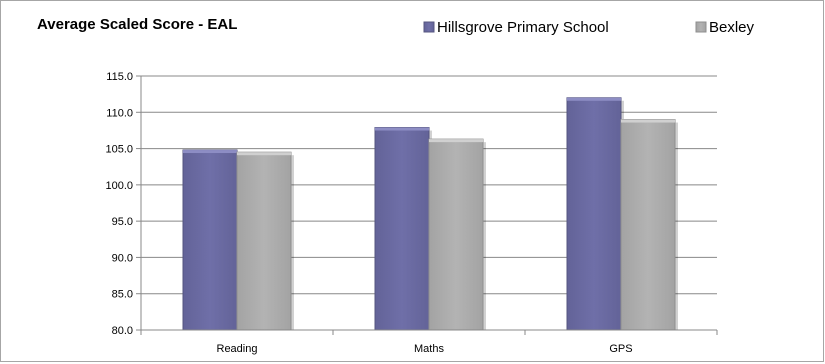  Describe the element at coordinates (264, 241) in the screenshot. I see `bar-bexley-reading` at that location.